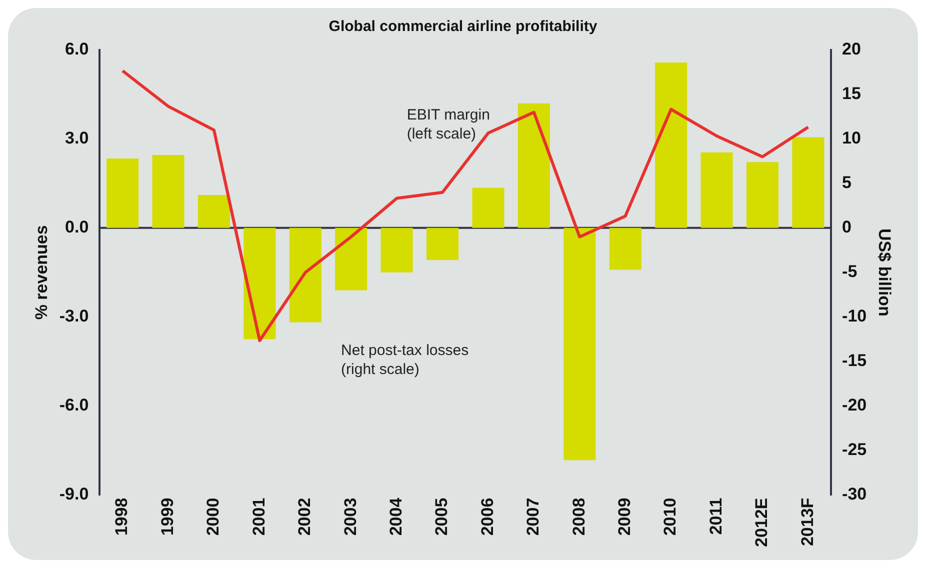 The image size is (926, 568). Describe the element at coordinates (74, 316) in the screenshot. I see `y-tick-label: -3.0` at that location.